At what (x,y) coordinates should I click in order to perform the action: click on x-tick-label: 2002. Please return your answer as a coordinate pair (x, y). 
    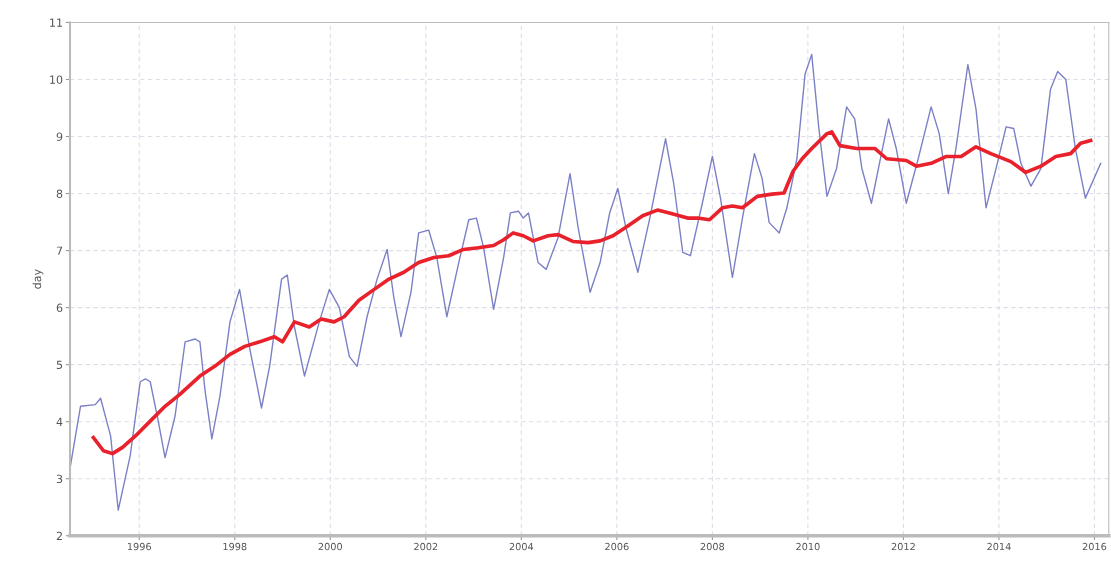
    Looking at the image, I should click on (426, 546).